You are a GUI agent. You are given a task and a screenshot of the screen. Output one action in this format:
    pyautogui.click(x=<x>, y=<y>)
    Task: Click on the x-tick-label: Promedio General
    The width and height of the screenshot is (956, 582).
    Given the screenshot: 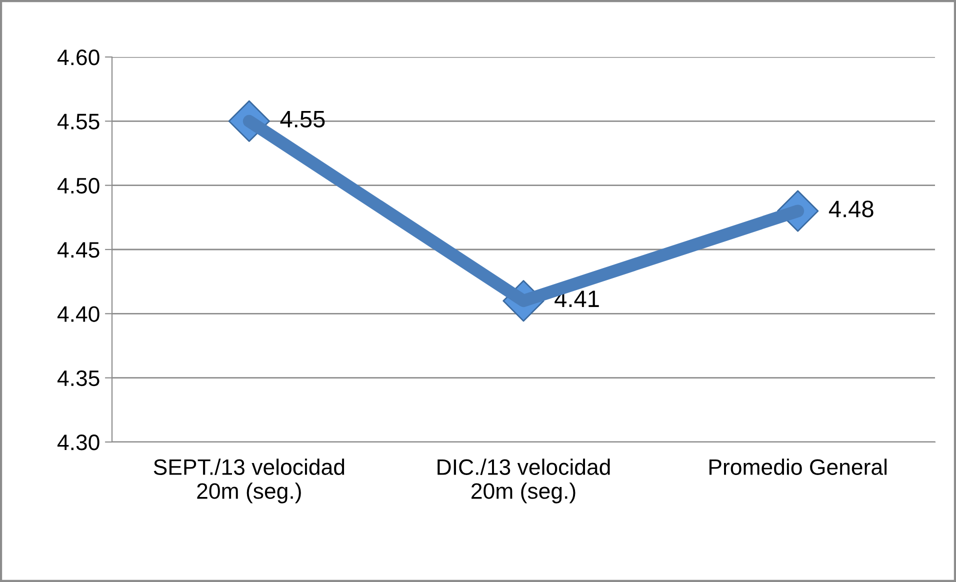 What is the action you would take?
    pyautogui.click(x=798, y=466)
    